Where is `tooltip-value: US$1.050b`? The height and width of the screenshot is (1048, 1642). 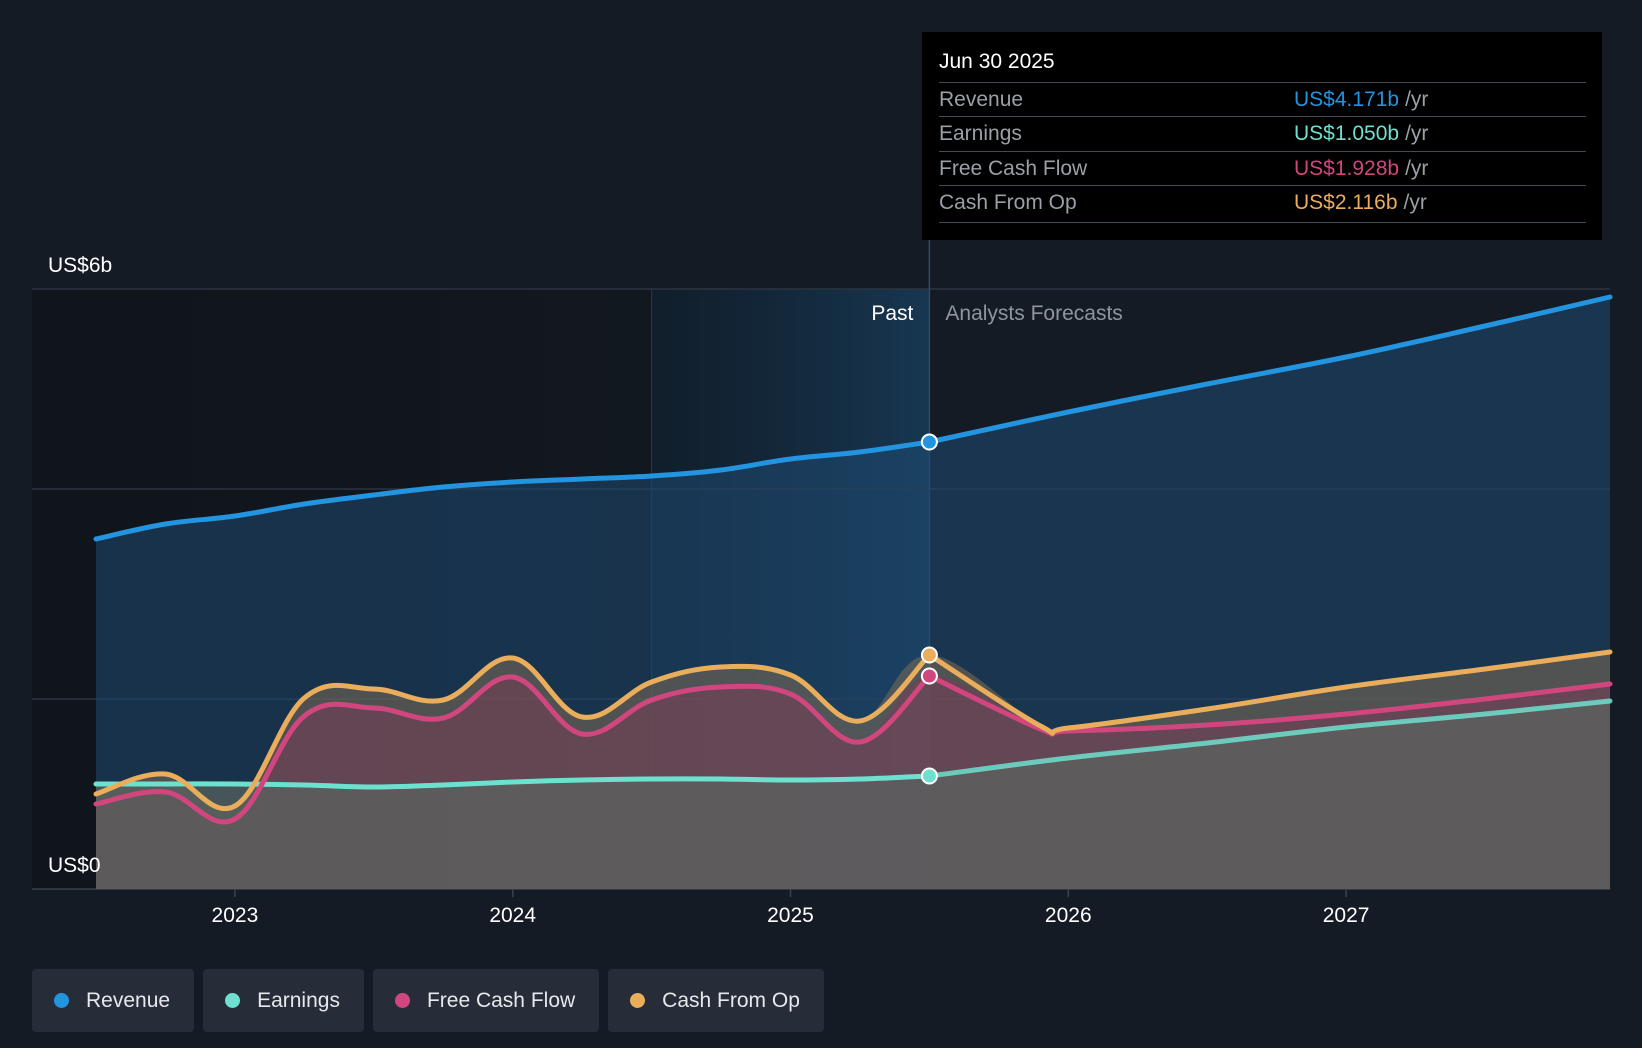
tooltip-value: US$1.050b is located at coordinates (1347, 133).